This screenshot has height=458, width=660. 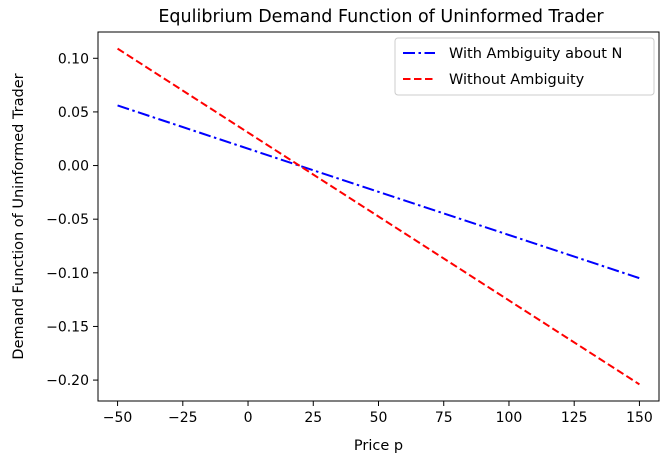 I want to click on y-tick-label: −0.10, so click(x=67, y=274).